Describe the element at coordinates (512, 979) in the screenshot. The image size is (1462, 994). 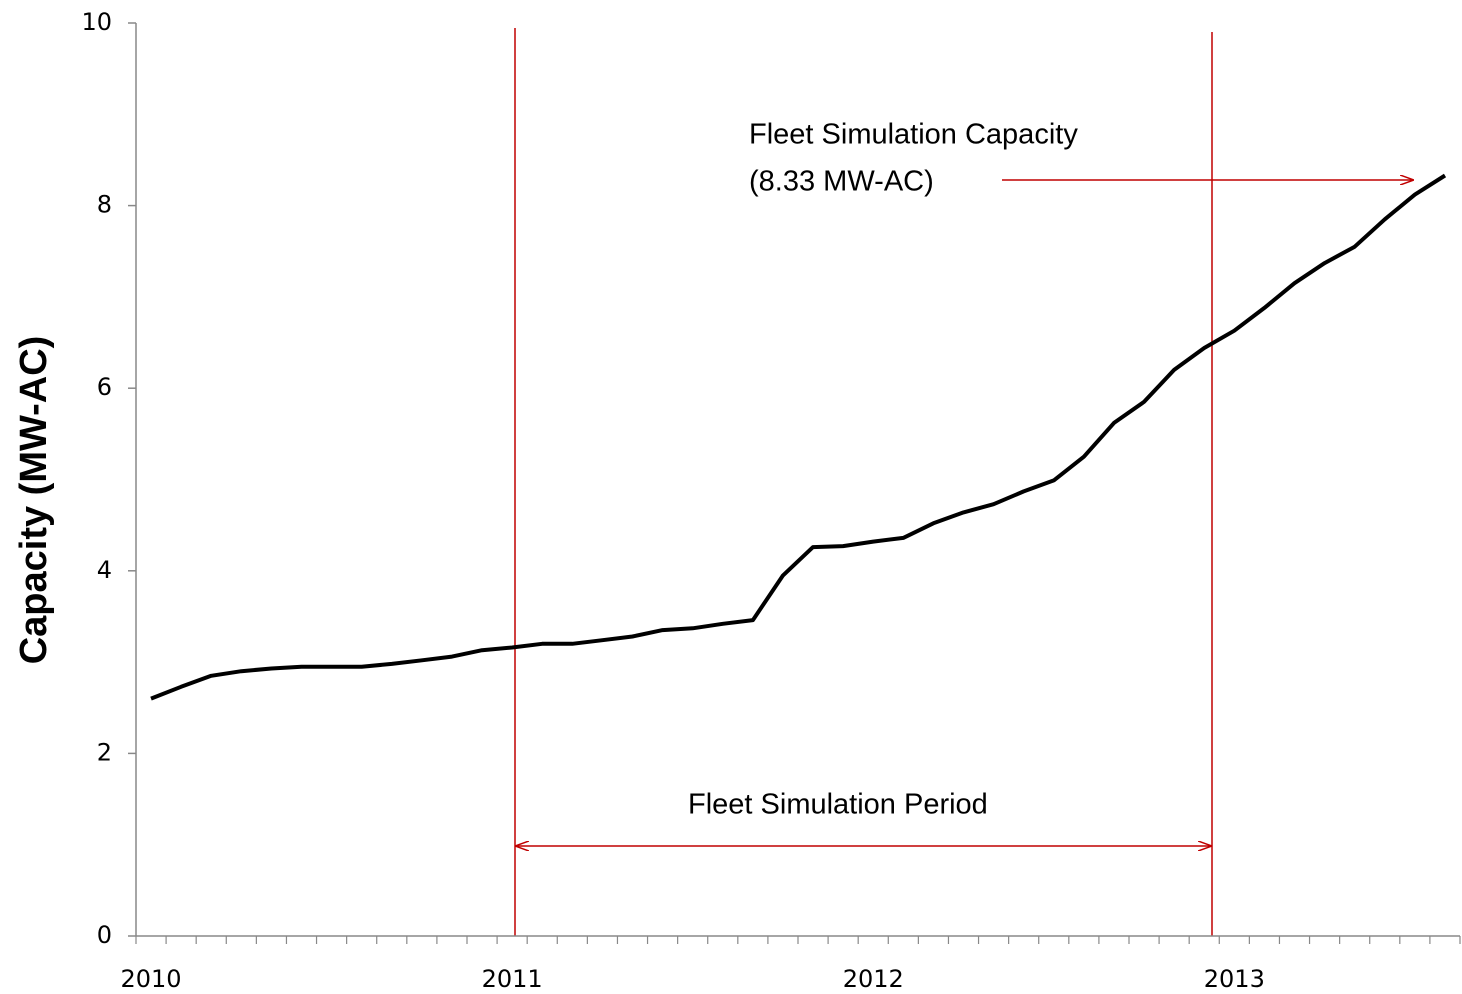
I see `x-tick-label: 2011` at that location.